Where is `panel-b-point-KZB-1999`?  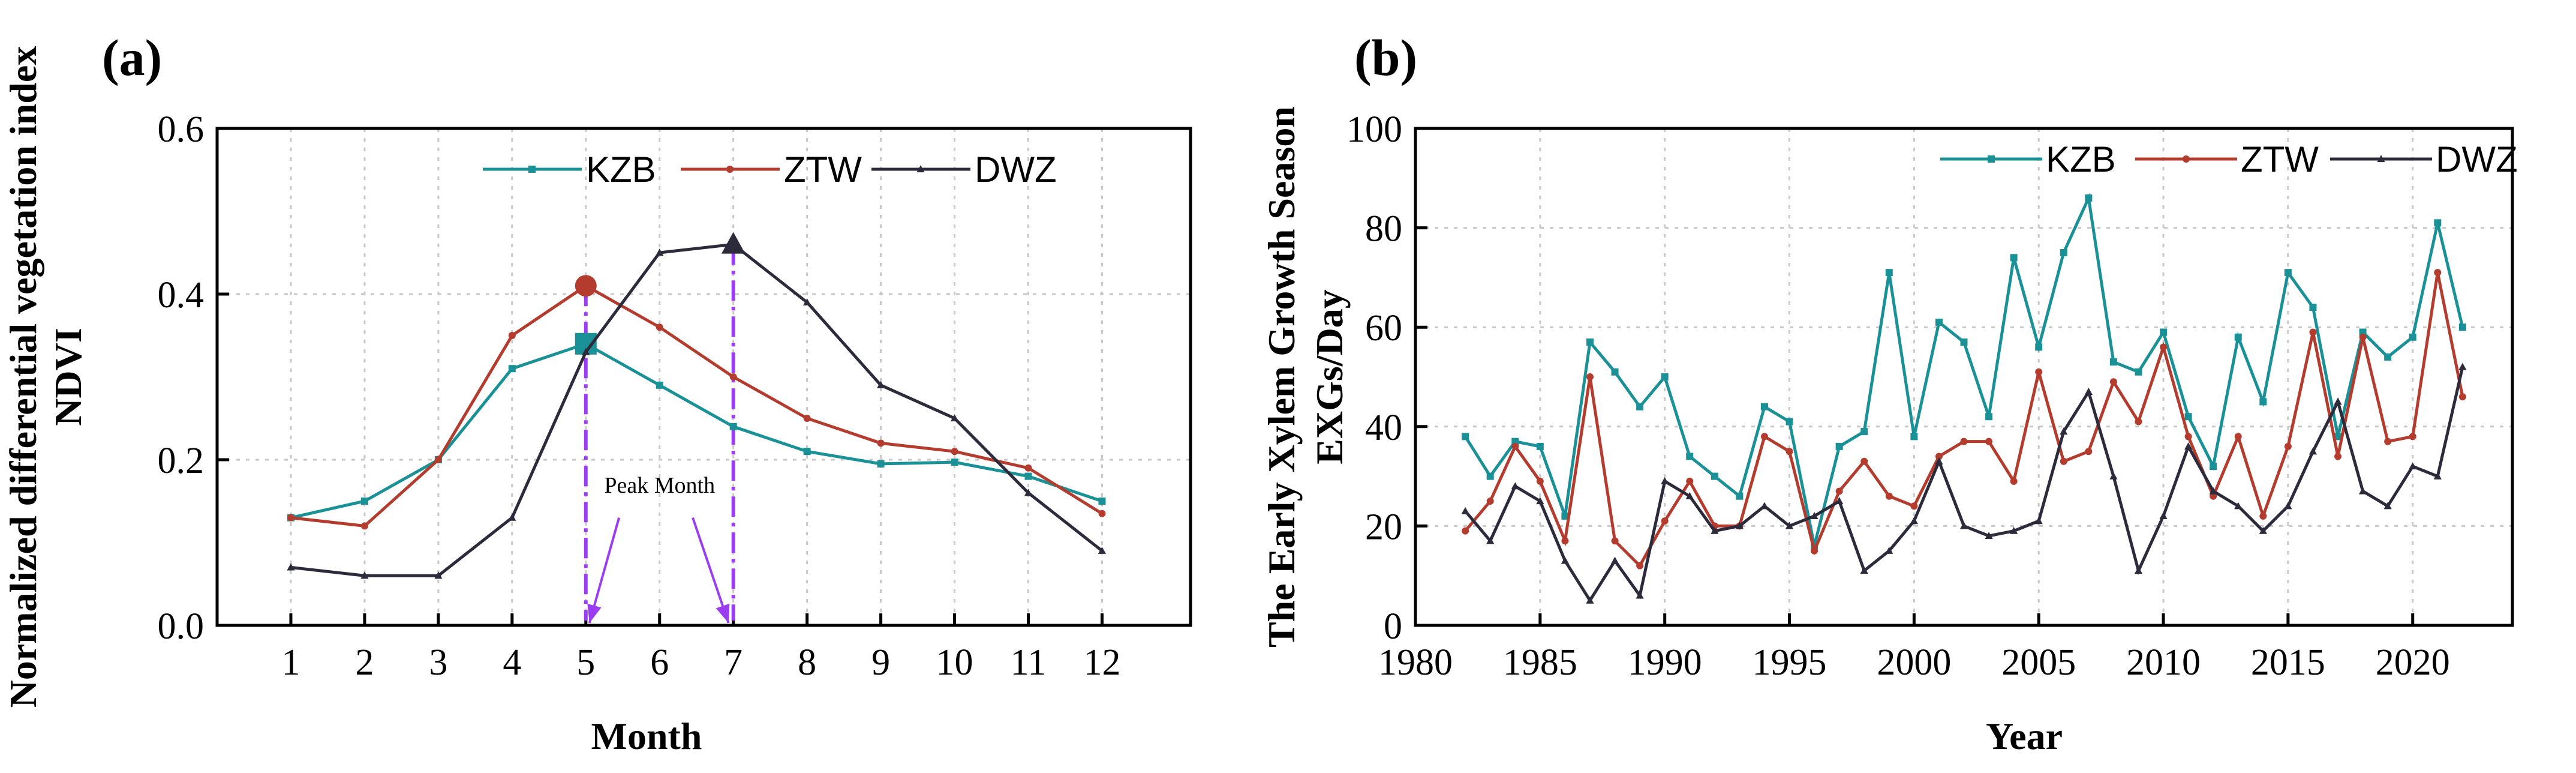 panel-b-point-KZB-1999 is located at coordinates (1889, 273).